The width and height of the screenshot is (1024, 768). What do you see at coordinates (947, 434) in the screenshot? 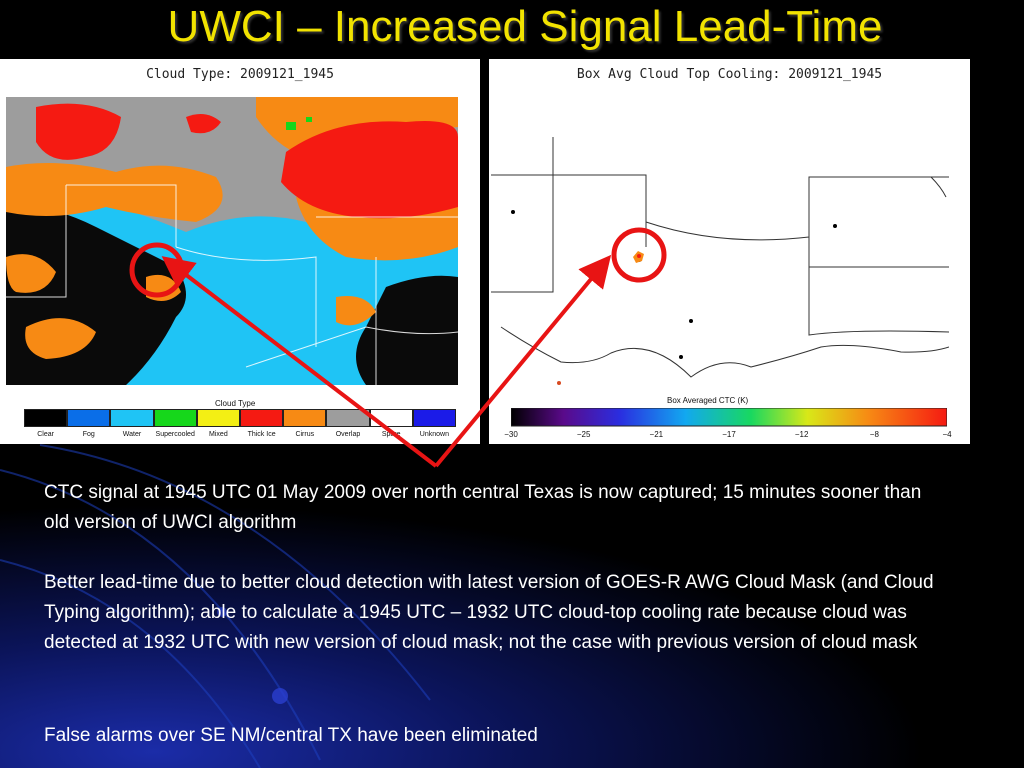
I see `ctc-tick-label: −4` at bounding box center [947, 434].